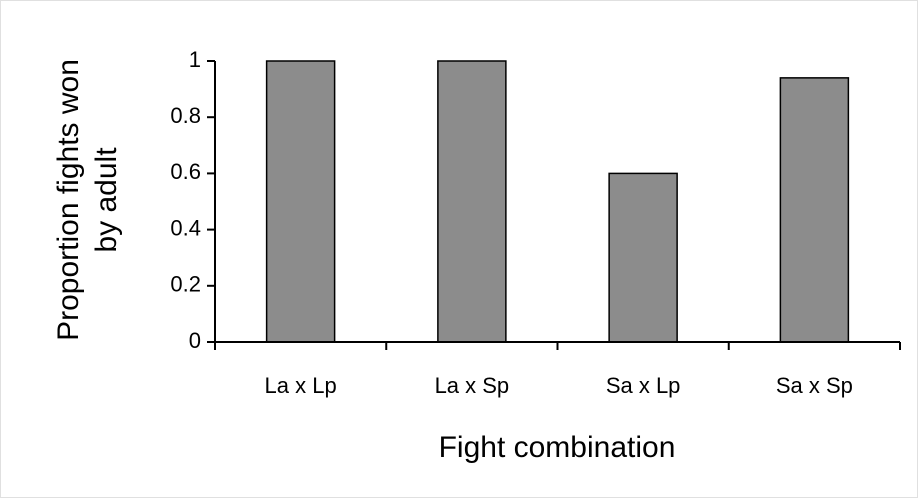 This screenshot has height=498, width=918. Describe the element at coordinates (106, 200) in the screenshot. I see `y-axis-label: by adult` at that location.